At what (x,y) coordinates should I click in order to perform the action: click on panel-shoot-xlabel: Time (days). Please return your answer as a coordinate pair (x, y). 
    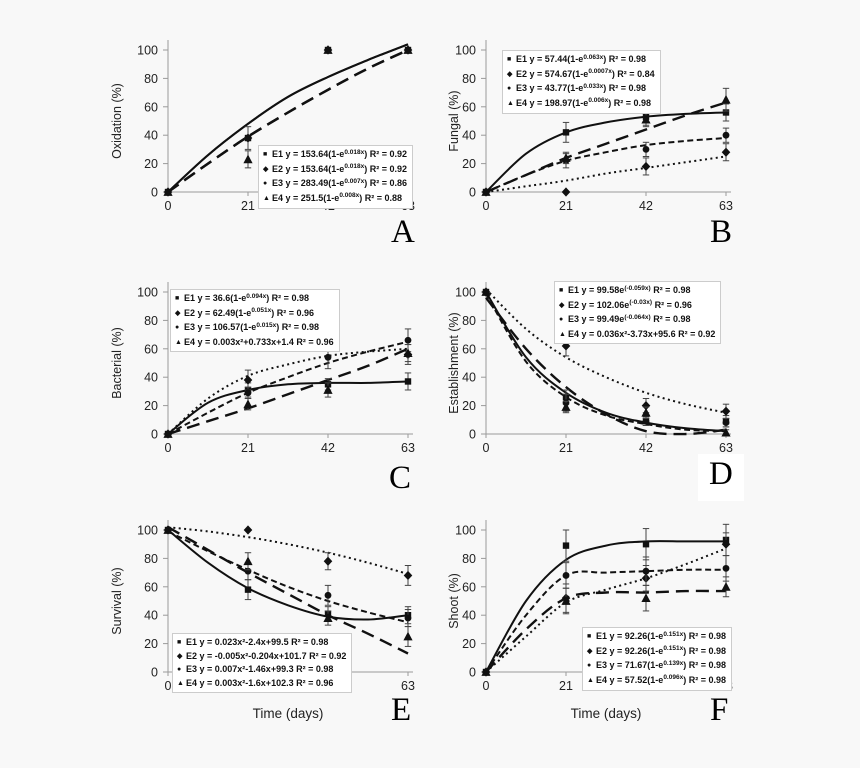
    Looking at the image, I should click on (606, 713).